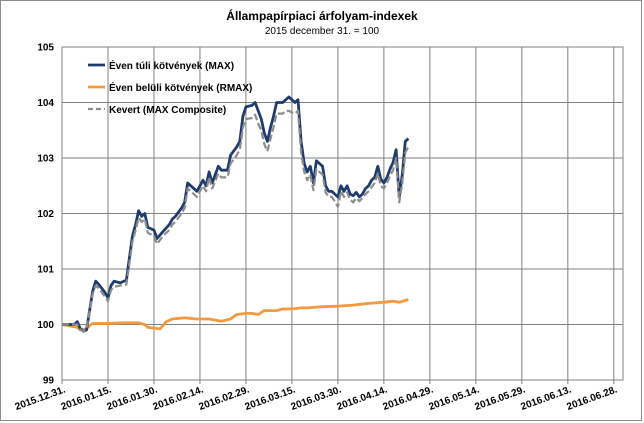  What do you see at coordinates (41, 398) in the screenshot?
I see `x-tick-label: 2015.12.31.` at bounding box center [41, 398].